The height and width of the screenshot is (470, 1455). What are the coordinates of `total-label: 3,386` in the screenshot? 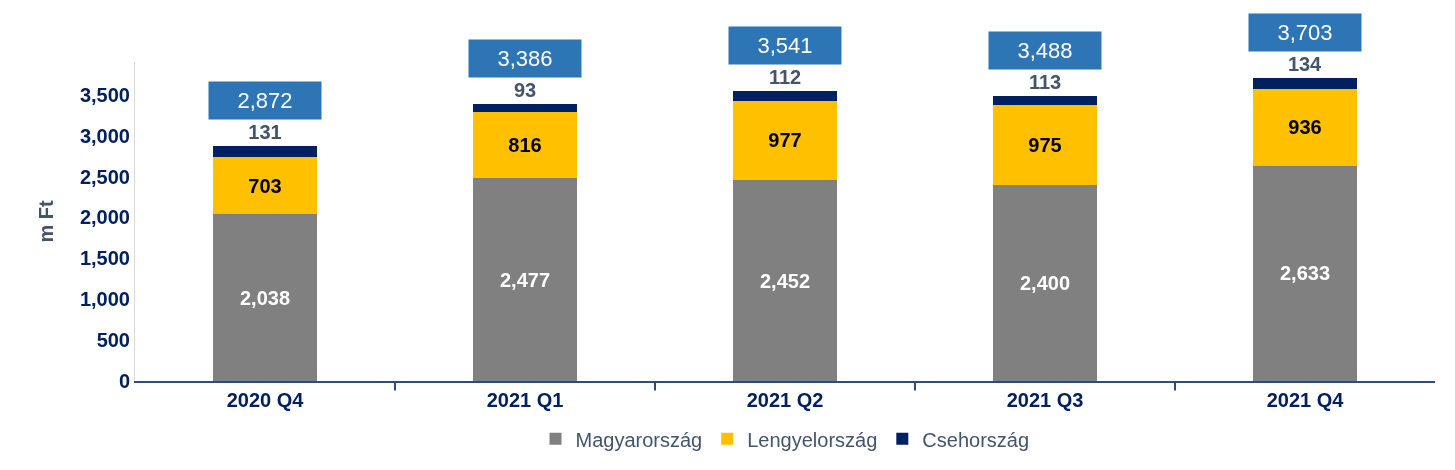 It's located at (525, 58).